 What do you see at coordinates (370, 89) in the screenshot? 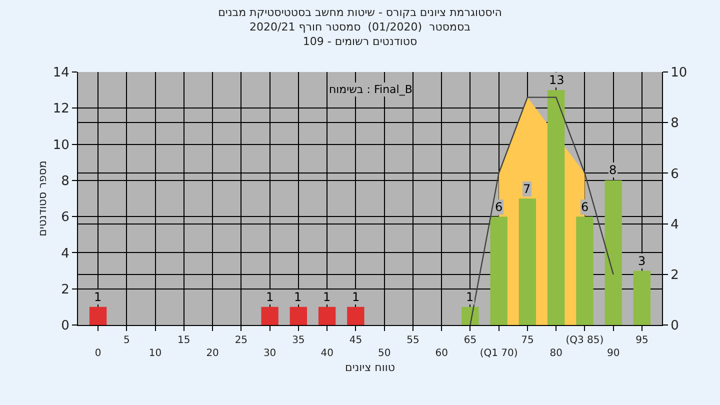
I see `annotation: בשימוח : Final_B` at bounding box center [370, 89].